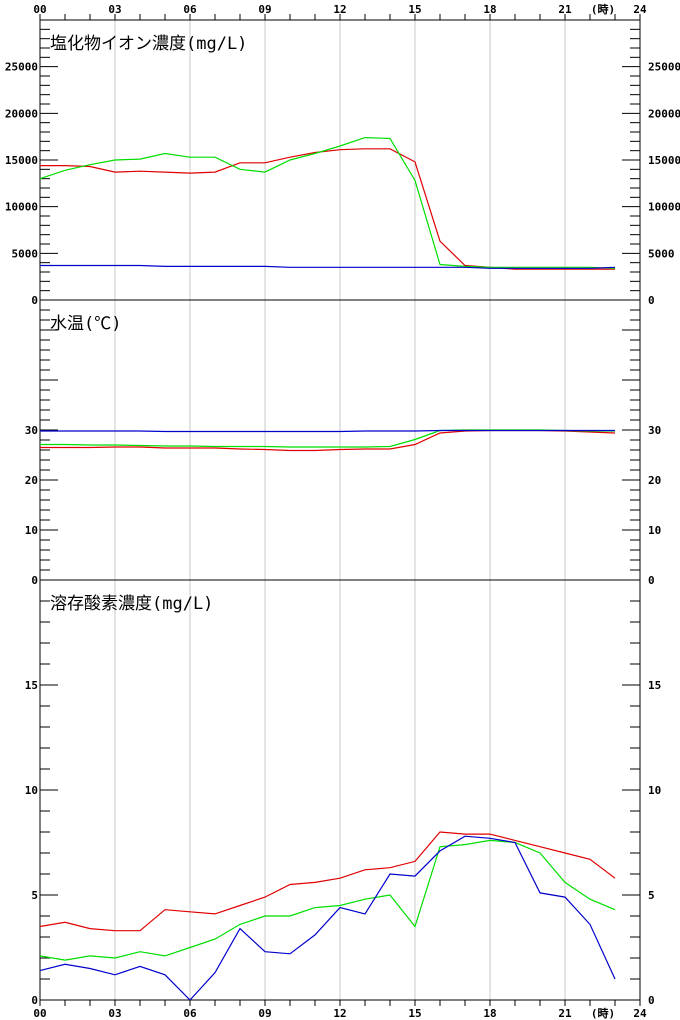  I want to click on x-tick-label-bottom: 24, so click(640, 1013).